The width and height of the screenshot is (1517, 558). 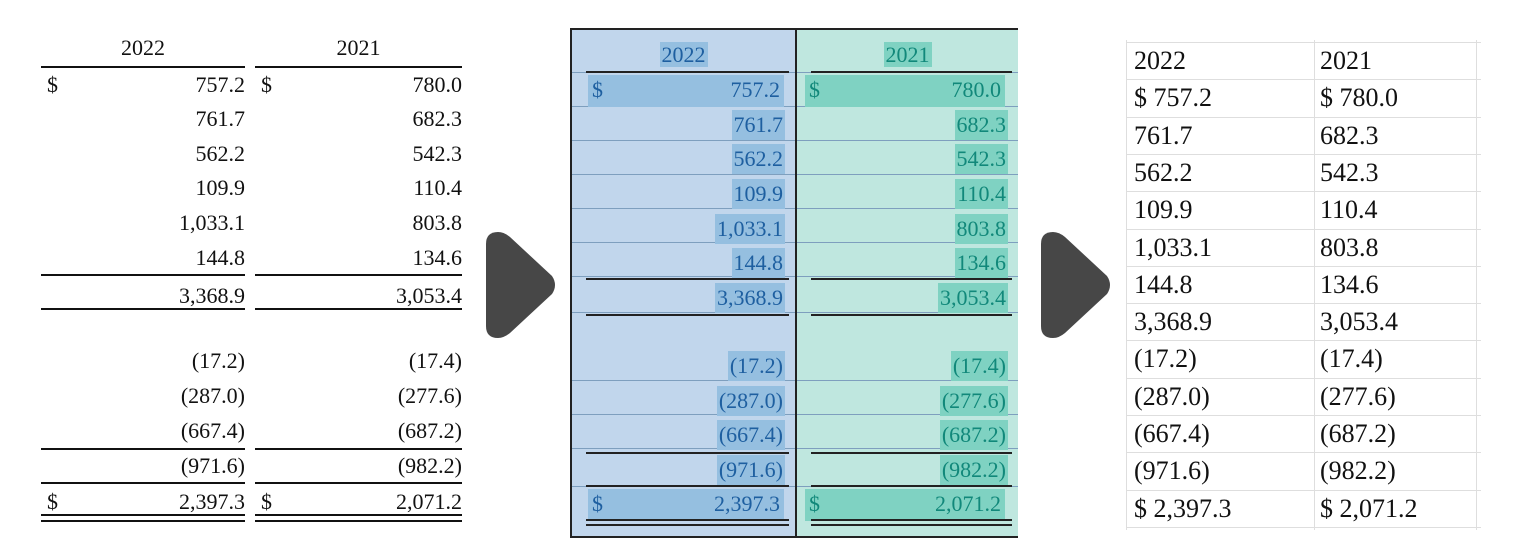 What do you see at coordinates (358, 502) in the screenshot?
I see `table-cell: $2,071.2` at bounding box center [358, 502].